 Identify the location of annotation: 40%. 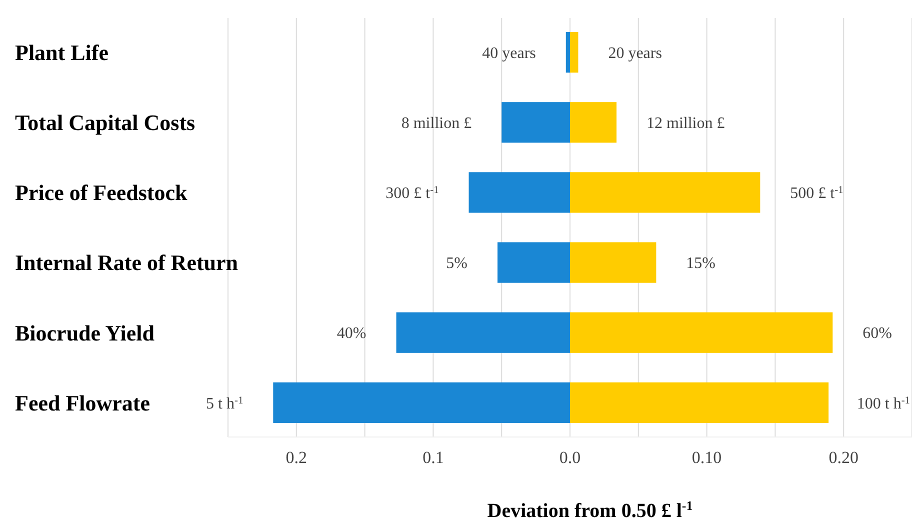
(351, 333).